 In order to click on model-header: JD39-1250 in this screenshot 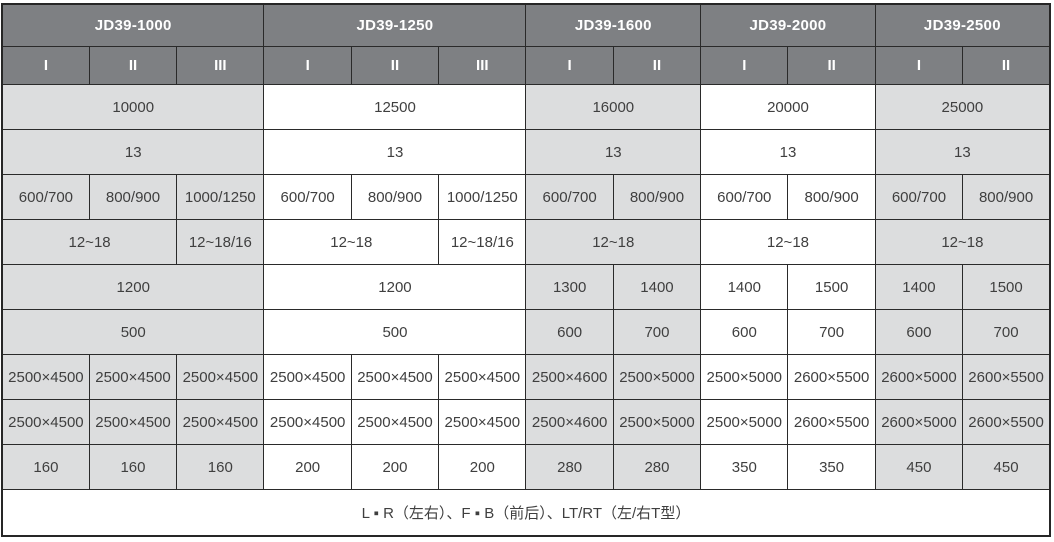, I will do `click(395, 25)`.